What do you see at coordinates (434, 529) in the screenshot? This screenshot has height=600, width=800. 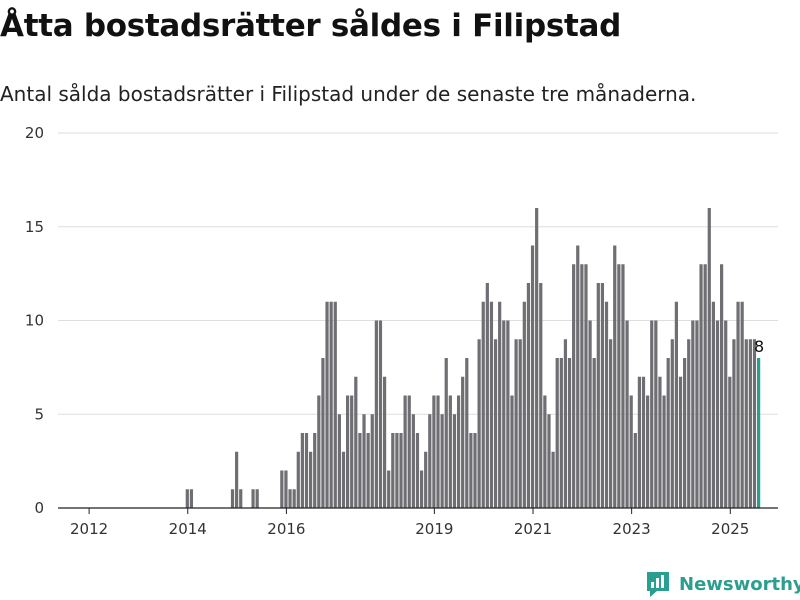 I see `x-tick-label: 2019` at bounding box center [434, 529].